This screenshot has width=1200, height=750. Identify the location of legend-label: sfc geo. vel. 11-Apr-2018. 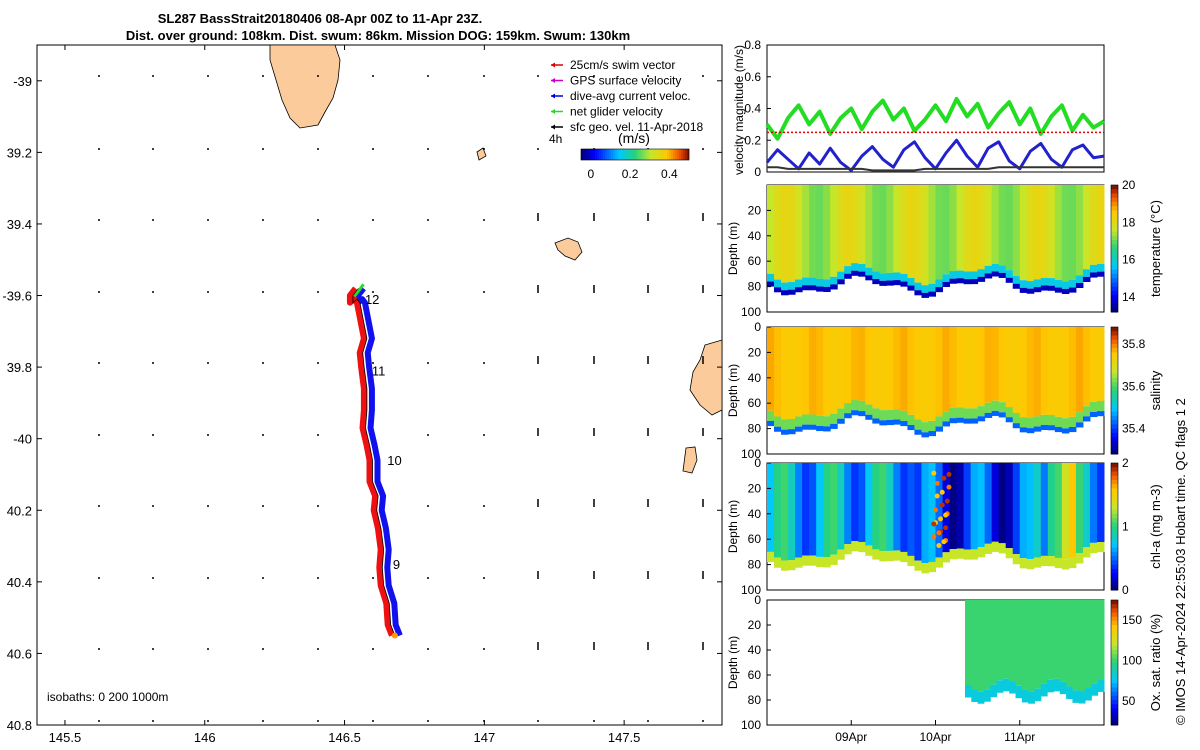
(637, 127).